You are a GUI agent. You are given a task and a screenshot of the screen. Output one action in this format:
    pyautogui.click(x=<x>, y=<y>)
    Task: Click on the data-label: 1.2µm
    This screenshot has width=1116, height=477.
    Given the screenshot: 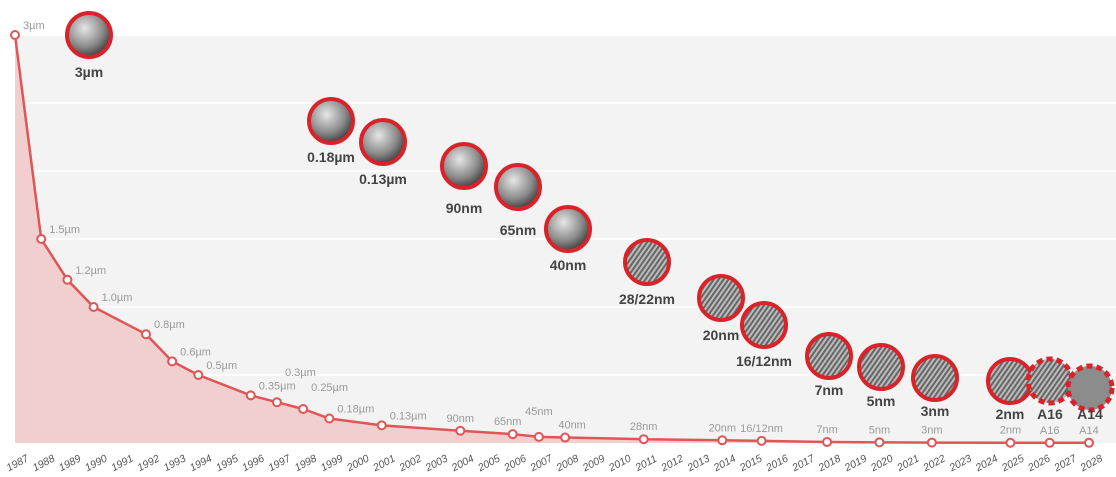 What is the action you would take?
    pyautogui.click(x=90, y=271)
    